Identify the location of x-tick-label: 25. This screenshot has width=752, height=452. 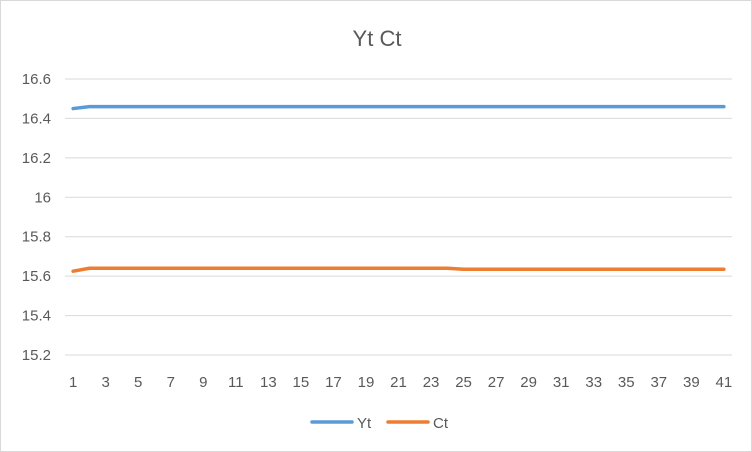
(463, 382).